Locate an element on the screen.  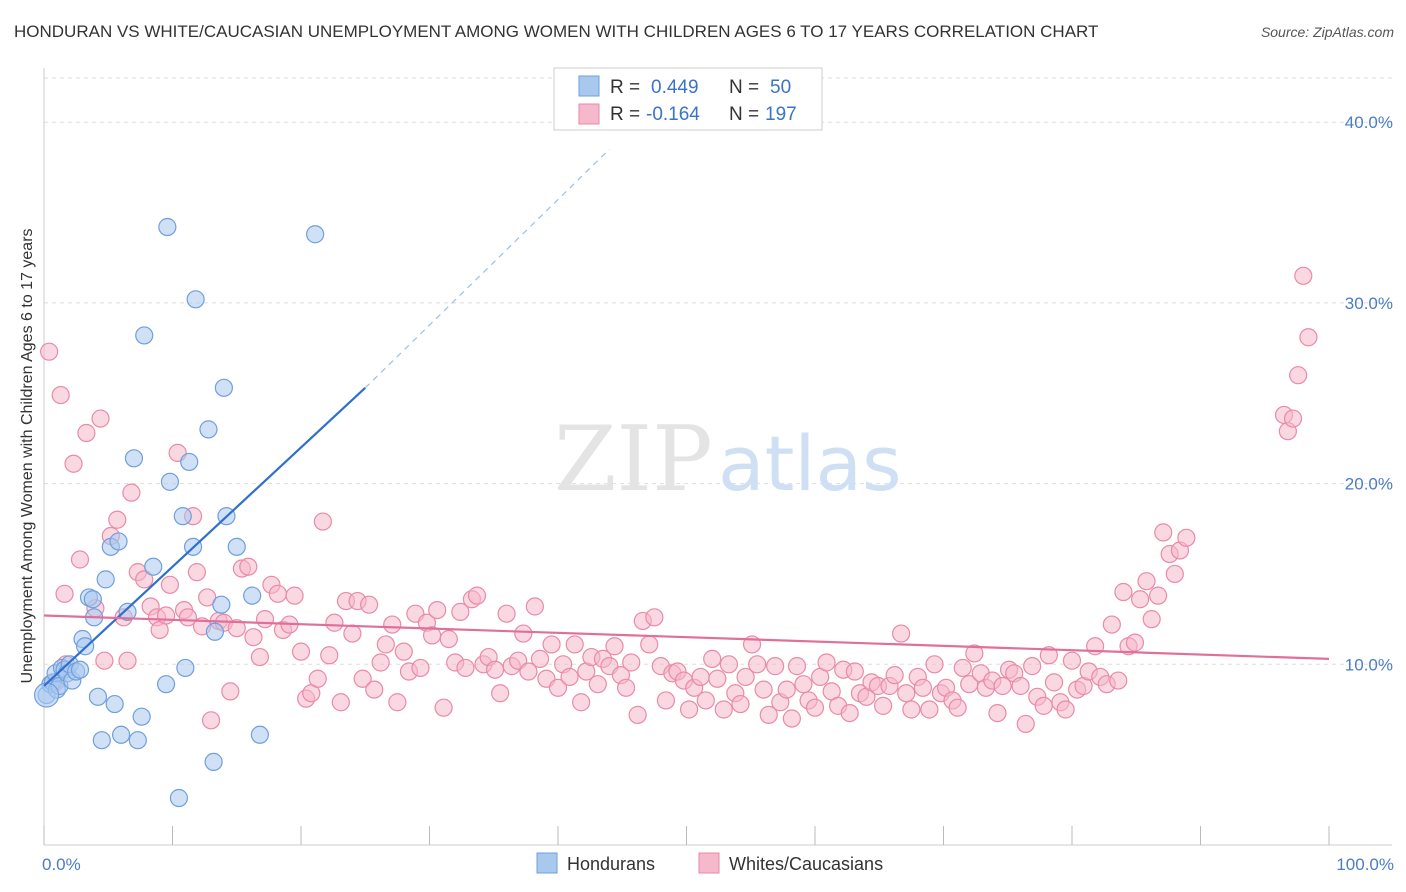
legend-r-label-1: R = is located at coordinates (625, 87).